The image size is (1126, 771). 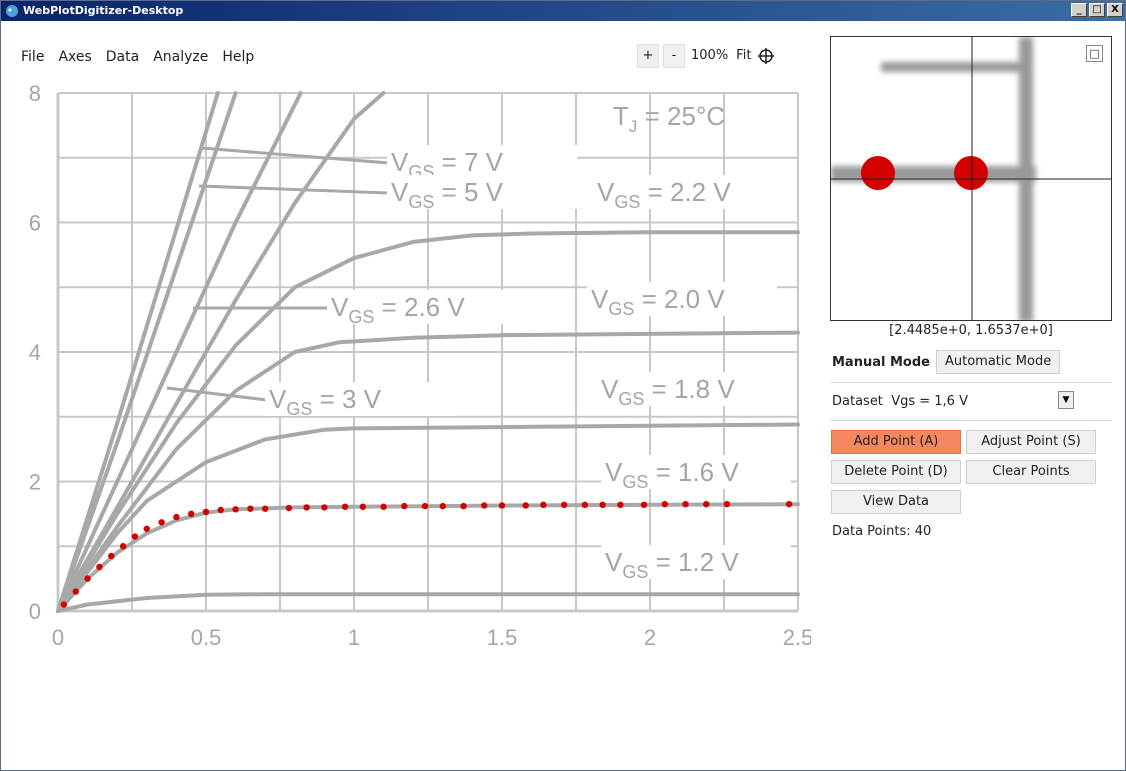 What do you see at coordinates (669, 118) in the screenshot?
I see `junction-temp-label: TJ = 25°C` at bounding box center [669, 118].